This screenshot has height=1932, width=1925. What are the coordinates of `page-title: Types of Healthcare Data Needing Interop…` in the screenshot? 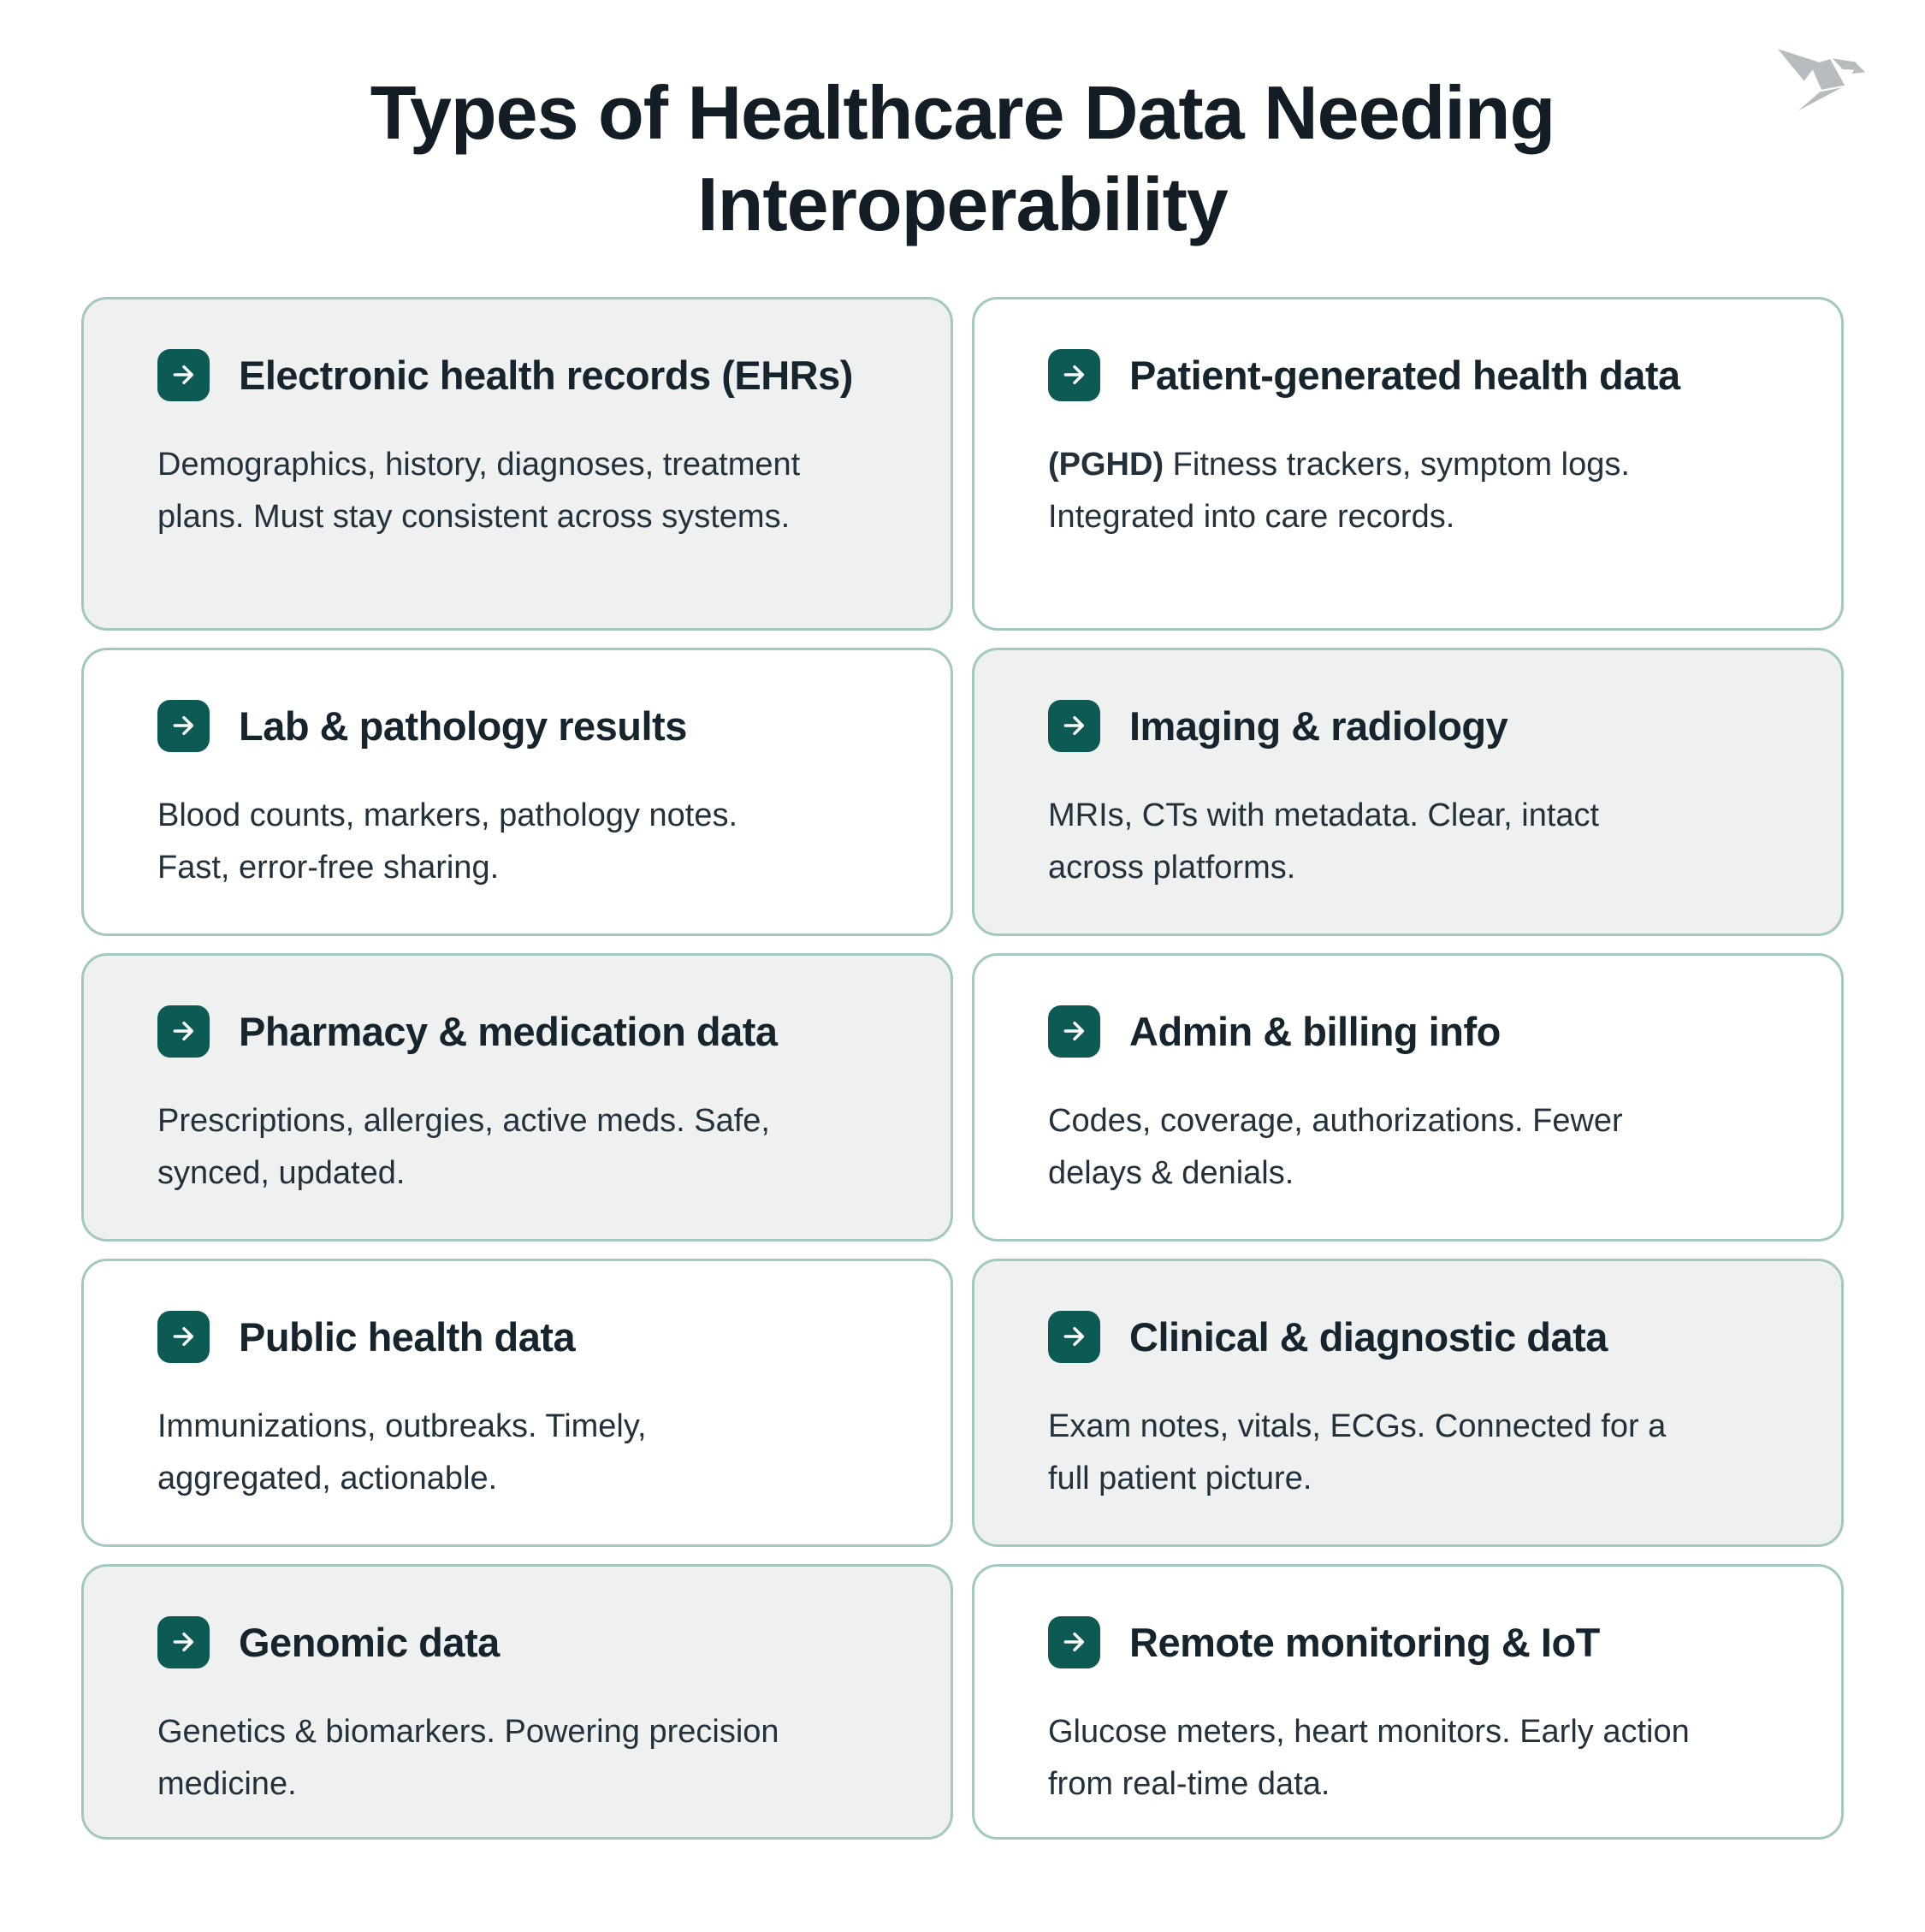 It's located at (963, 158).